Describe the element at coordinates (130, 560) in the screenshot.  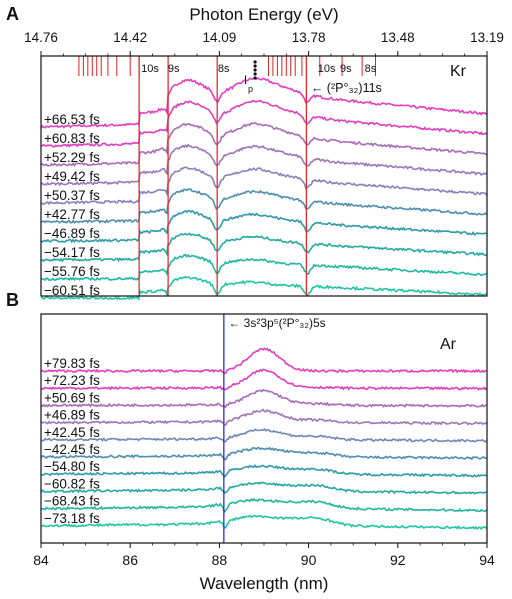
I see `bottom-axis-tick-label-1: 86` at that location.